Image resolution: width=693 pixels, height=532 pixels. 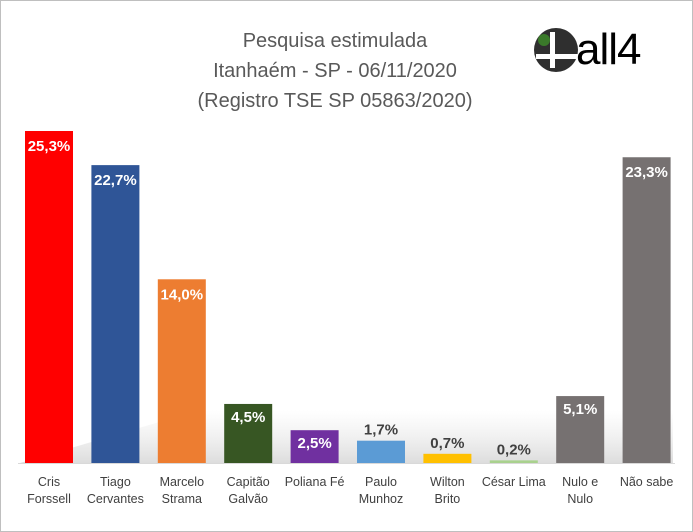 What do you see at coordinates (115, 499) in the screenshot?
I see `category-label-1-1: Cervantes` at bounding box center [115, 499].